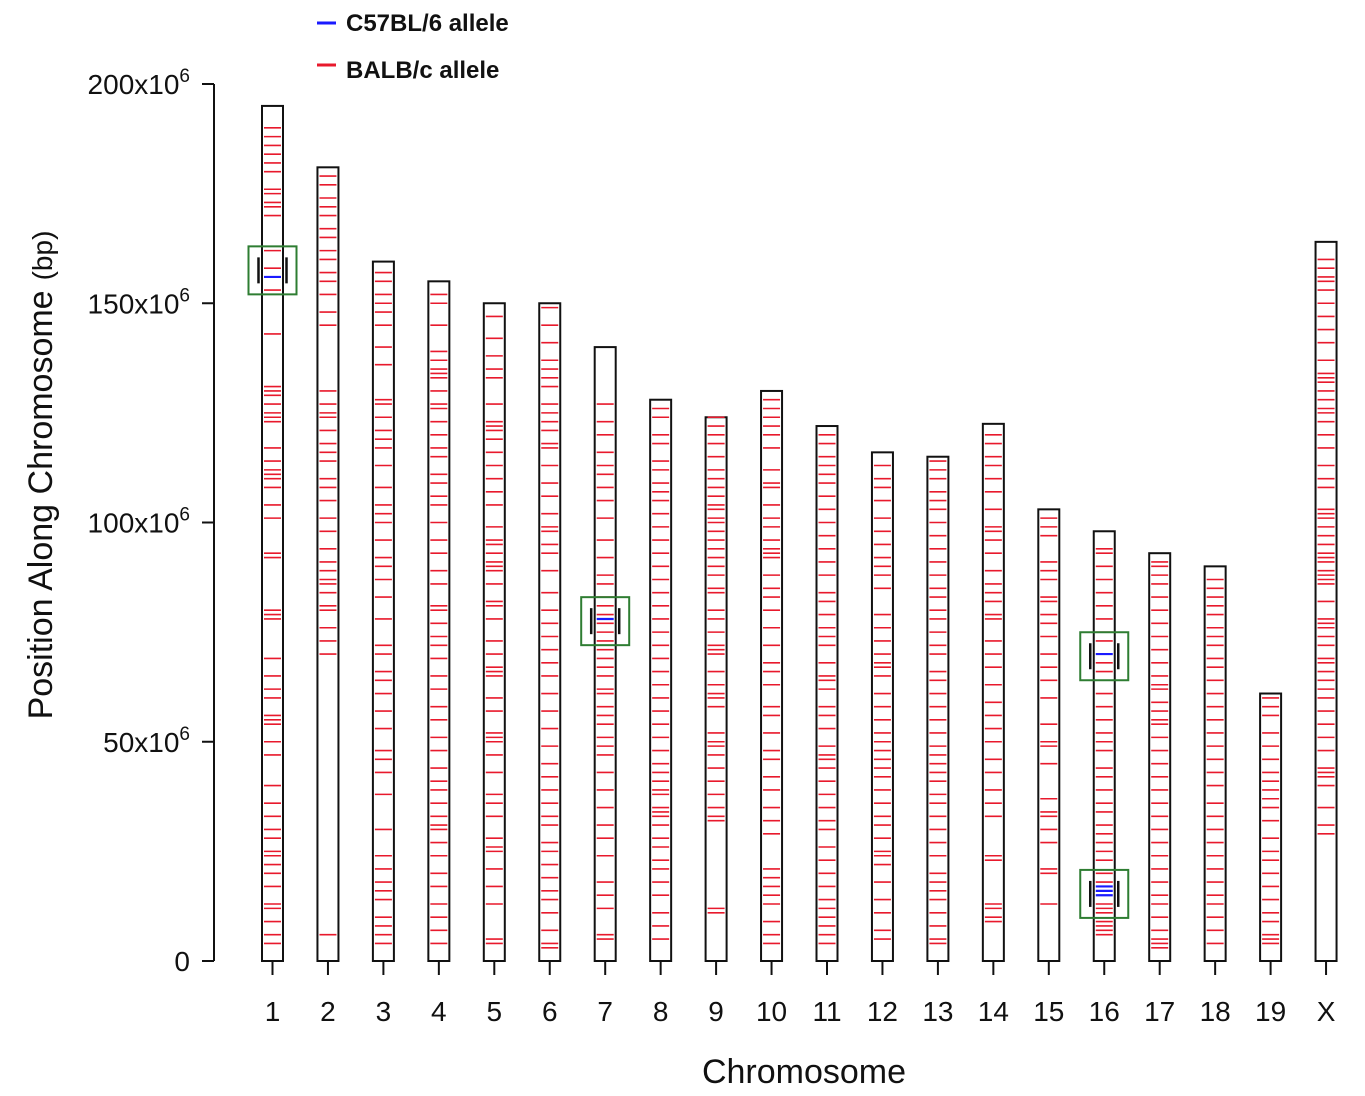 This screenshot has height=1096, width=1365. I want to click on x-tick-label-7: 7, so click(605, 1011).